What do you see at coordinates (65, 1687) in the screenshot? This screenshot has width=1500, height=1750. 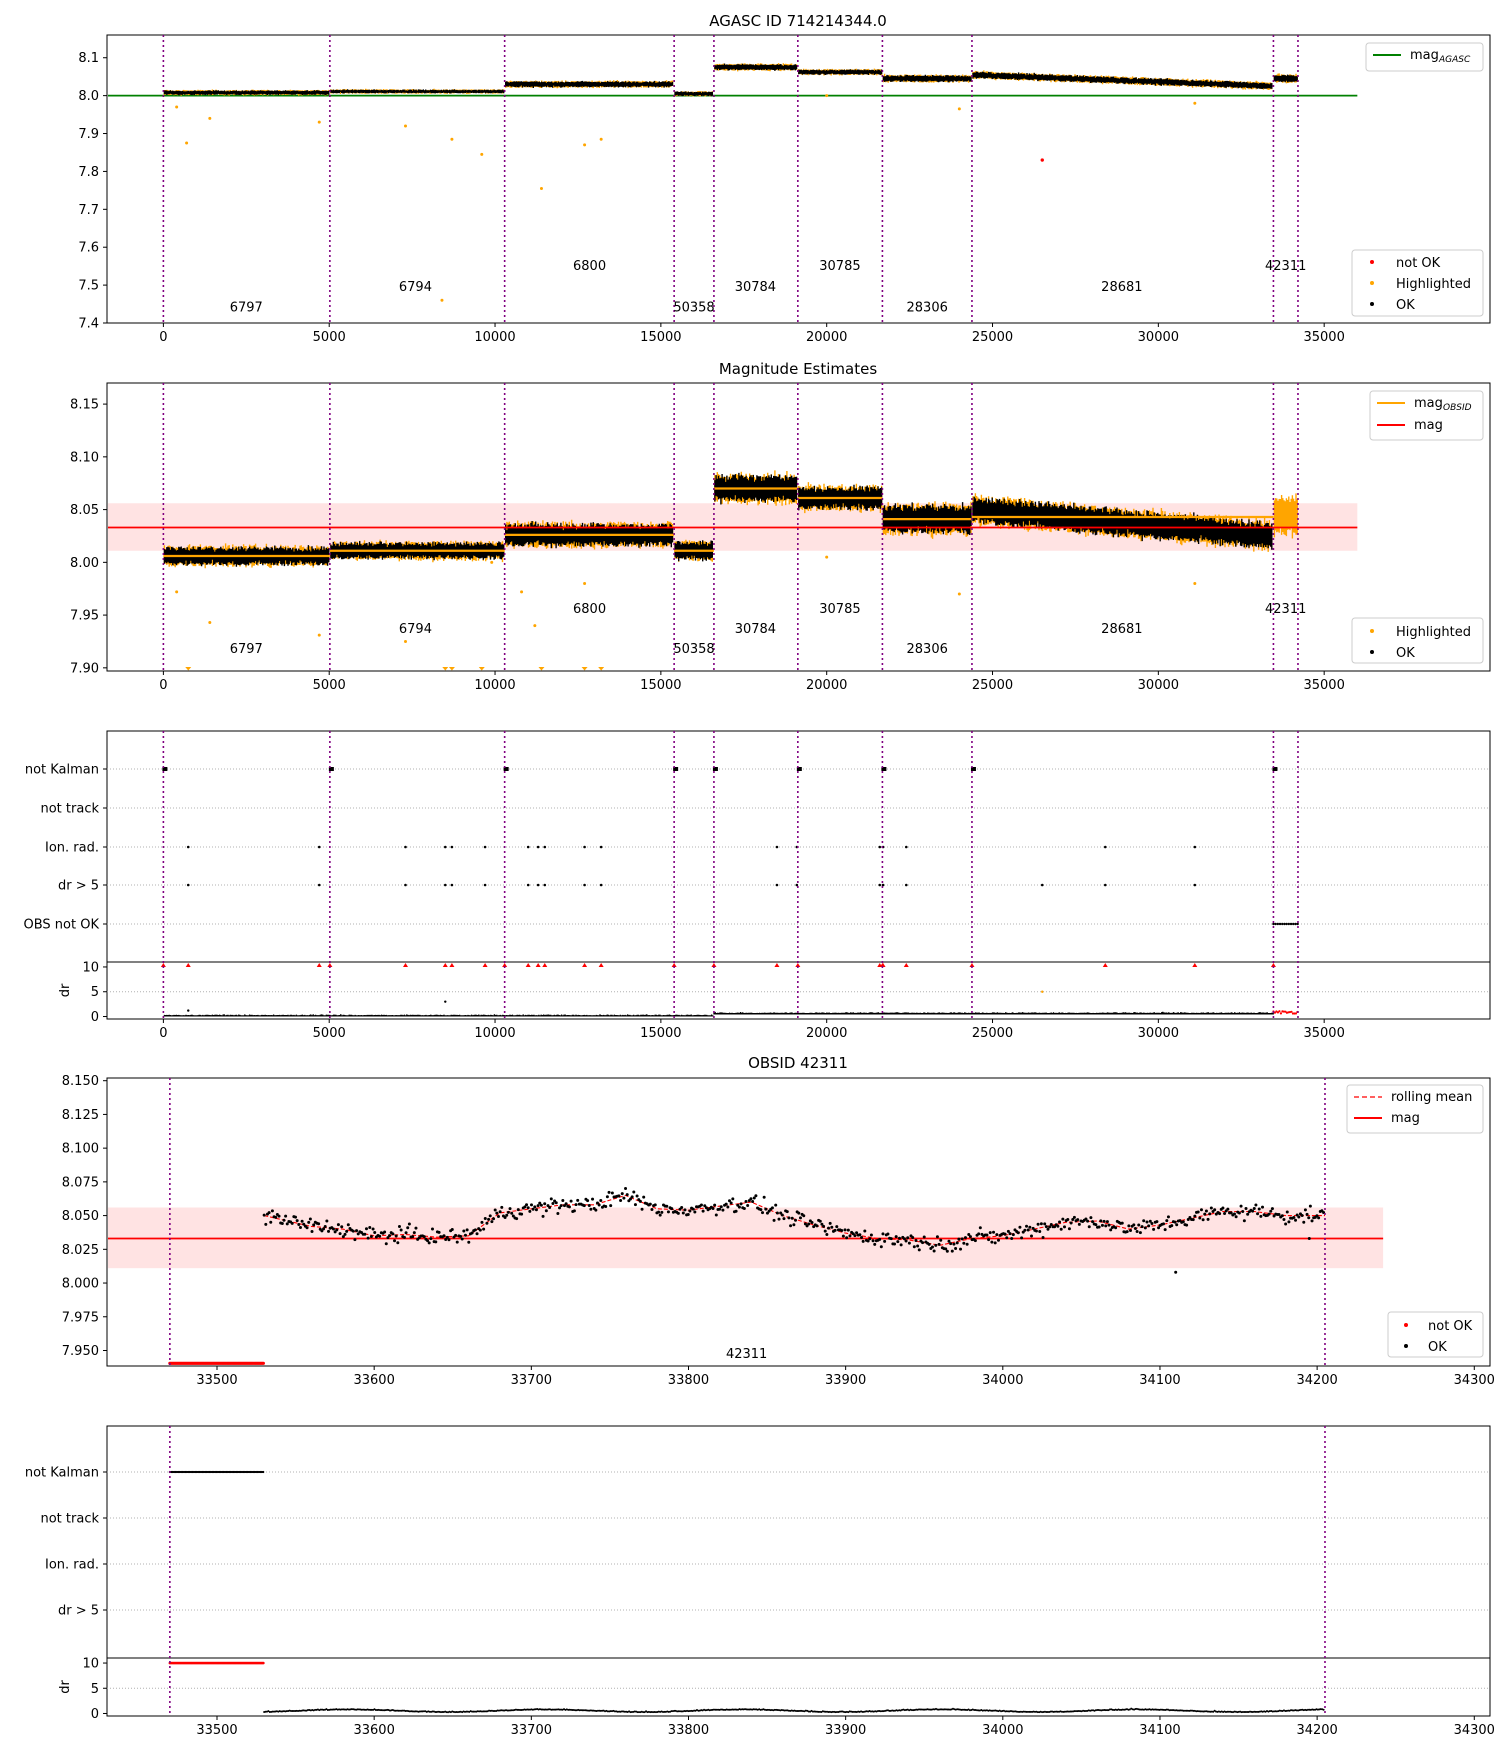 I see `dr-axis-label: dr` at bounding box center [65, 1687].